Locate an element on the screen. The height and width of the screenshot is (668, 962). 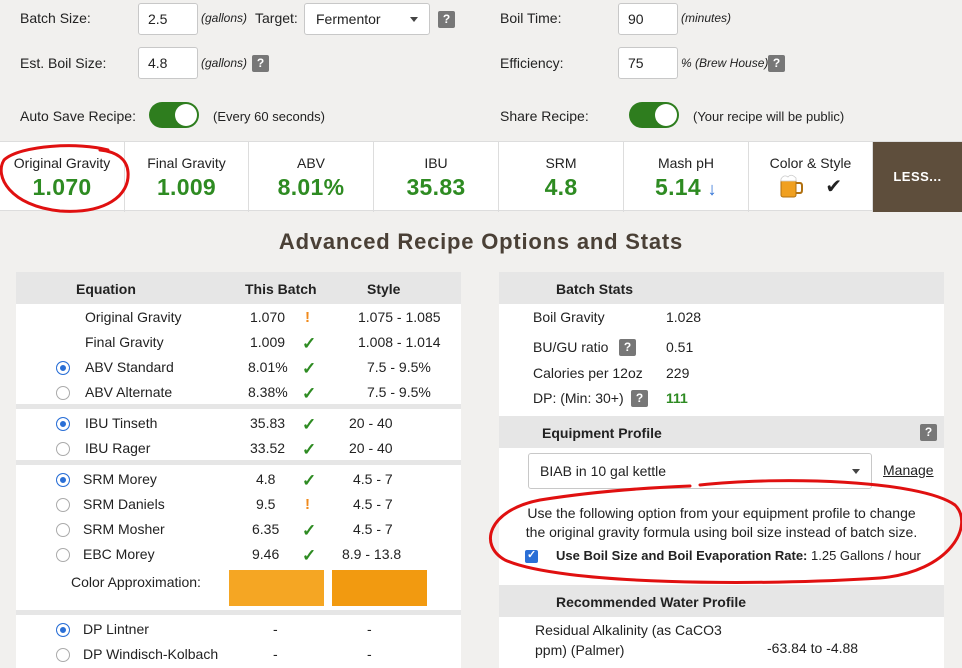
row-batch: 8.01% is located at coordinates (268, 367).